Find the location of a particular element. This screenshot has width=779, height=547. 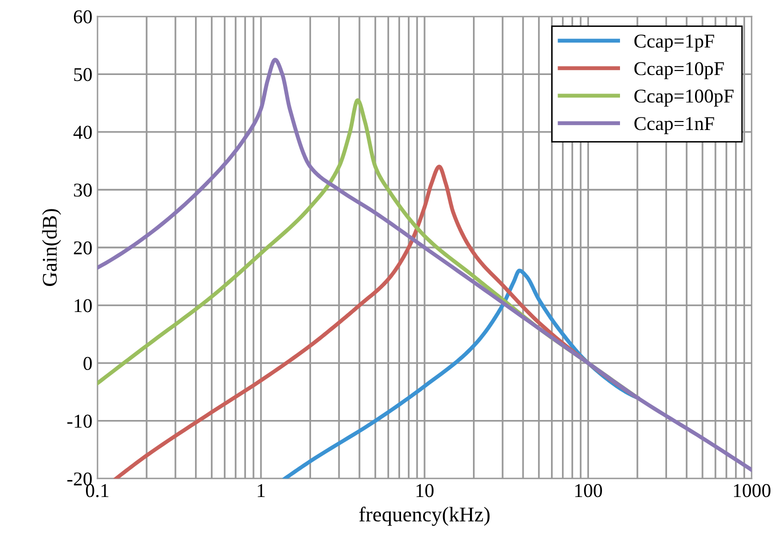

legend-label: Ccap=1pF is located at coordinates (674, 43).